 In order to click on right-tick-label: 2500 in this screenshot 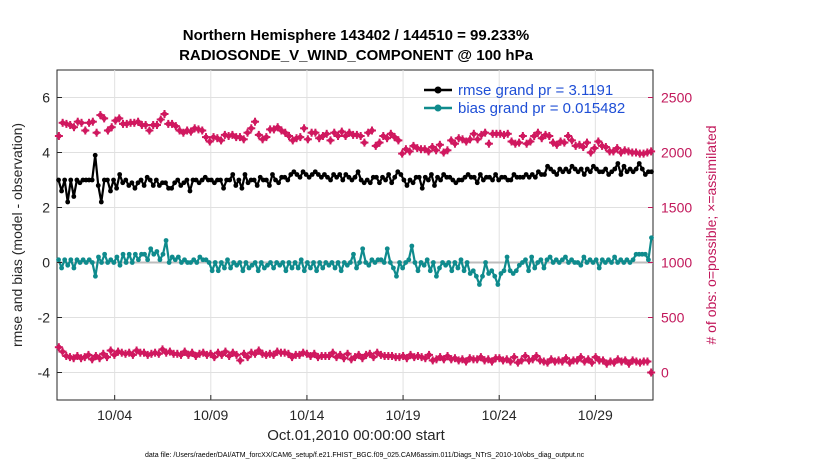, I will do `click(676, 98)`.